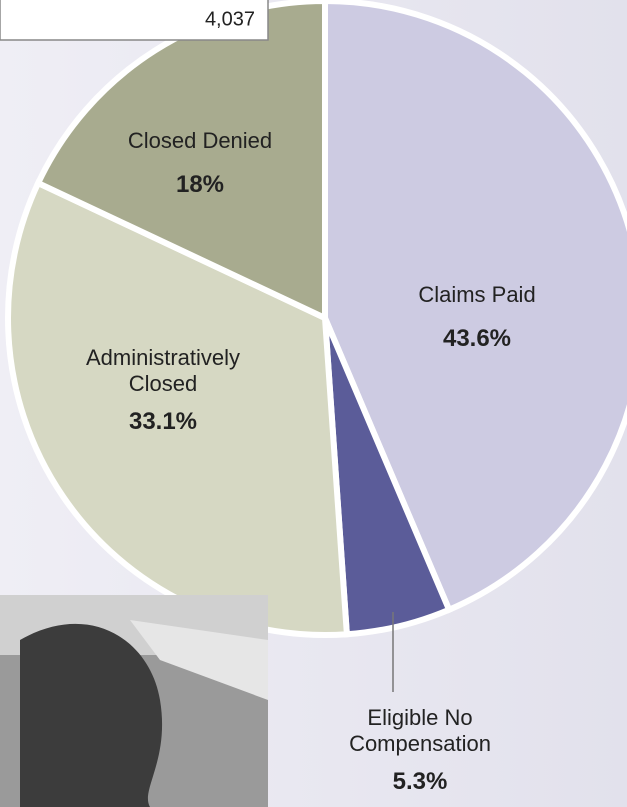 The height and width of the screenshot is (807, 627). Describe the element at coordinates (134, 20) in the screenshot. I see `total-box` at that location.